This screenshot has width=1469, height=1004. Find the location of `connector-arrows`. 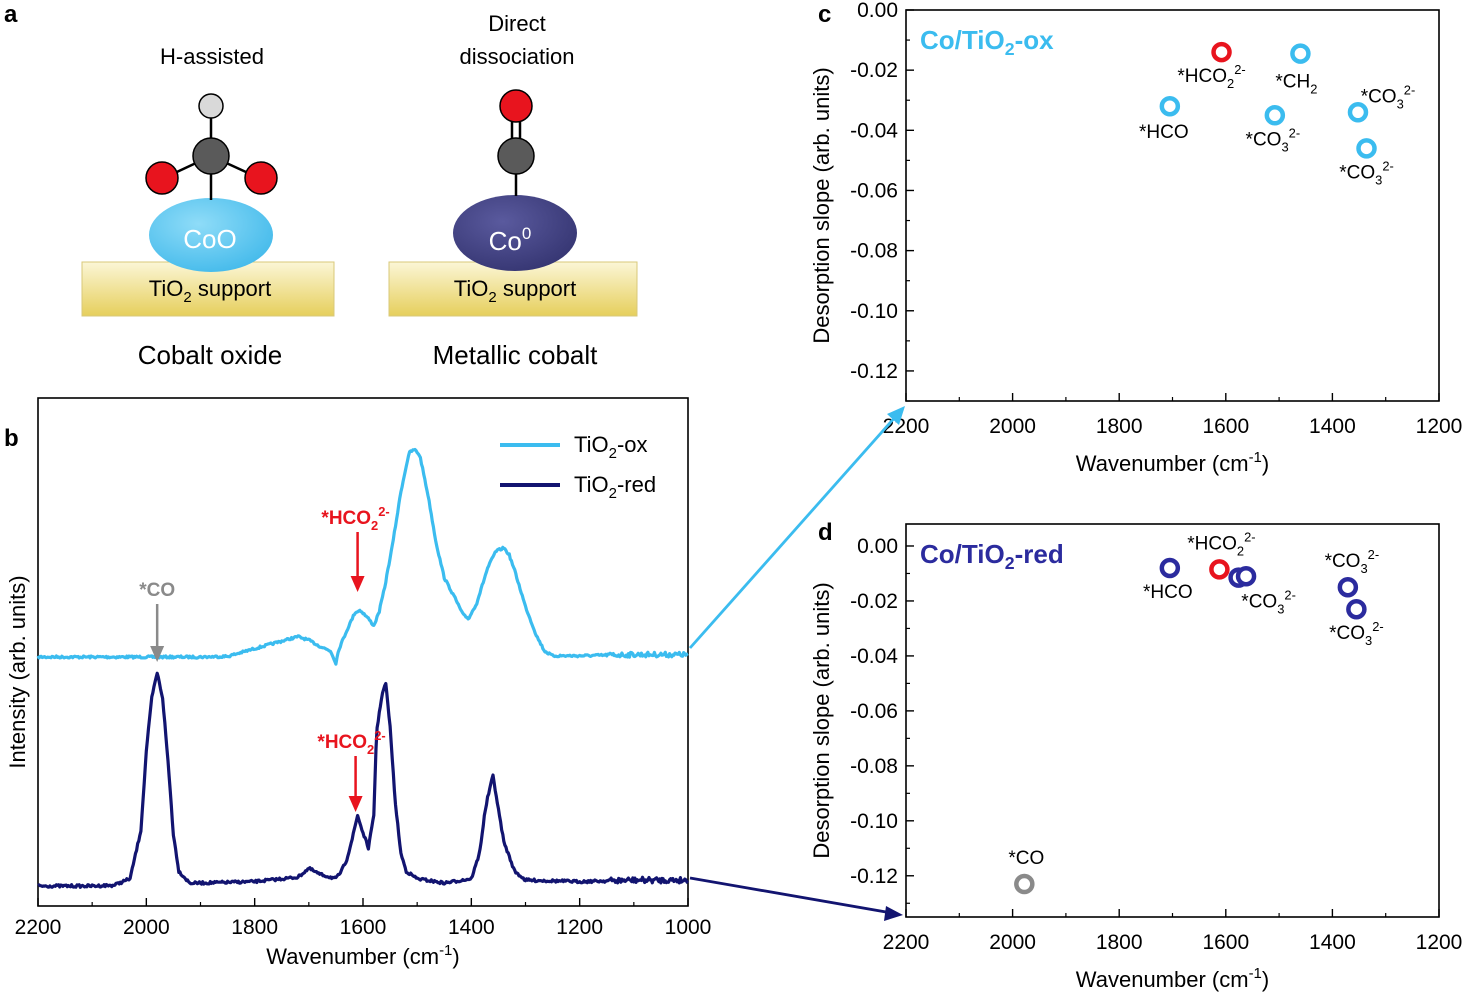

connector-arrows is located at coordinates (796, 663).